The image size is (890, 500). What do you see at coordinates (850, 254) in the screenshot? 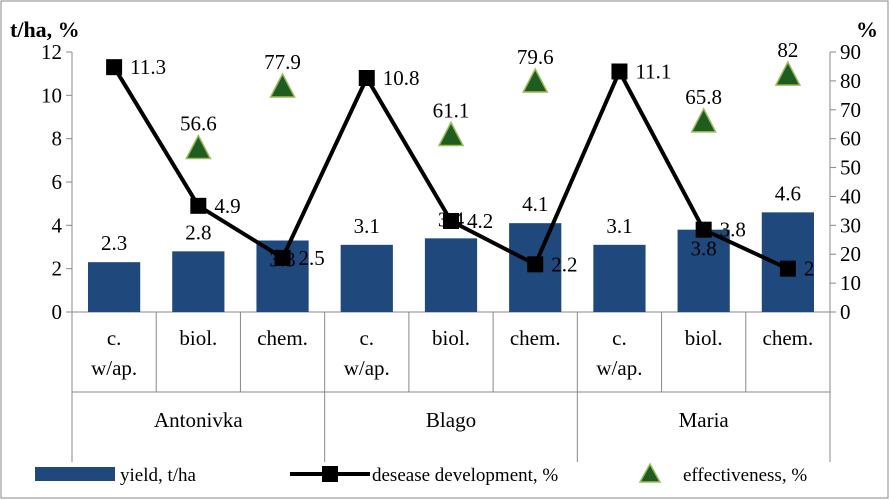
I see `y-right-tick-label: 20` at bounding box center [850, 254].